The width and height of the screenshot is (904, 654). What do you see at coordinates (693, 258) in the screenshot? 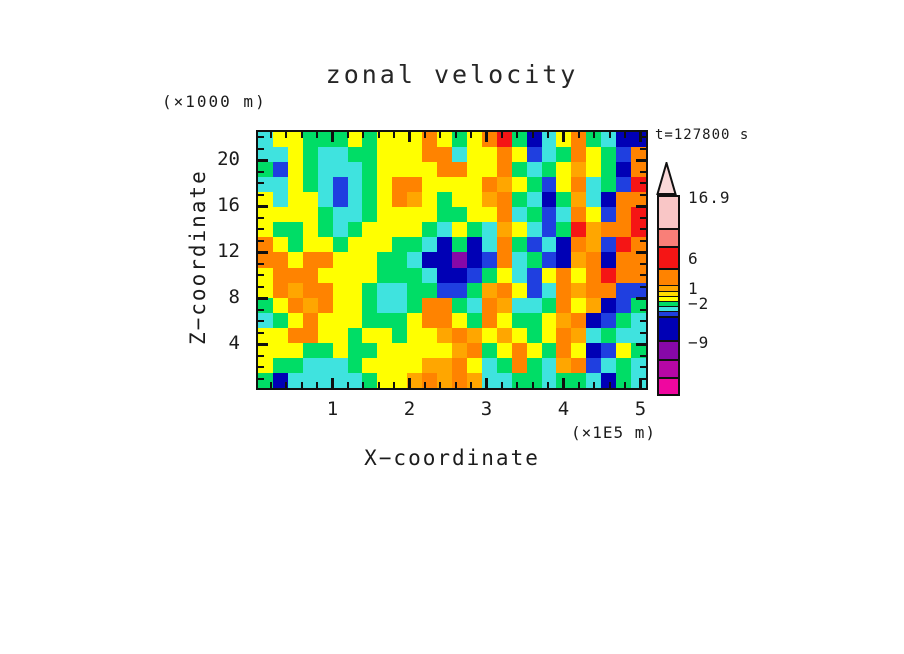
I see `colorbar-tick-label: 6` at bounding box center [693, 258].